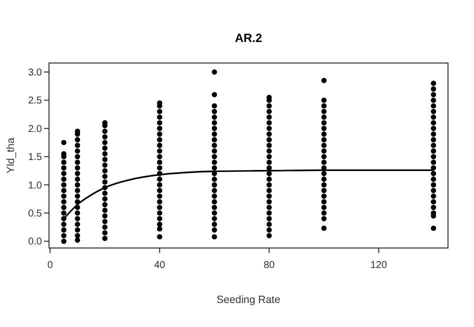 Image resolution: width=474 pixels, height=327 pixels. What do you see at coordinates (11, 156) in the screenshot?
I see `y-axis-title: Yld_tha` at bounding box center [11, 156].